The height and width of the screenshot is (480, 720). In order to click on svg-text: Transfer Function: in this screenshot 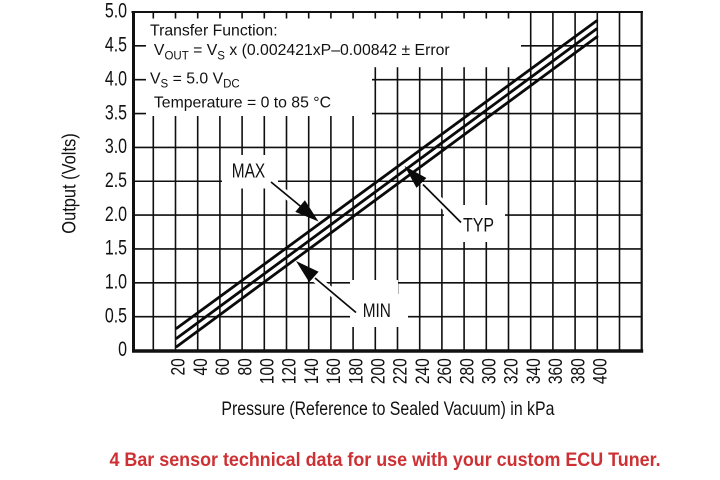, I will do `click(214, 30)`.